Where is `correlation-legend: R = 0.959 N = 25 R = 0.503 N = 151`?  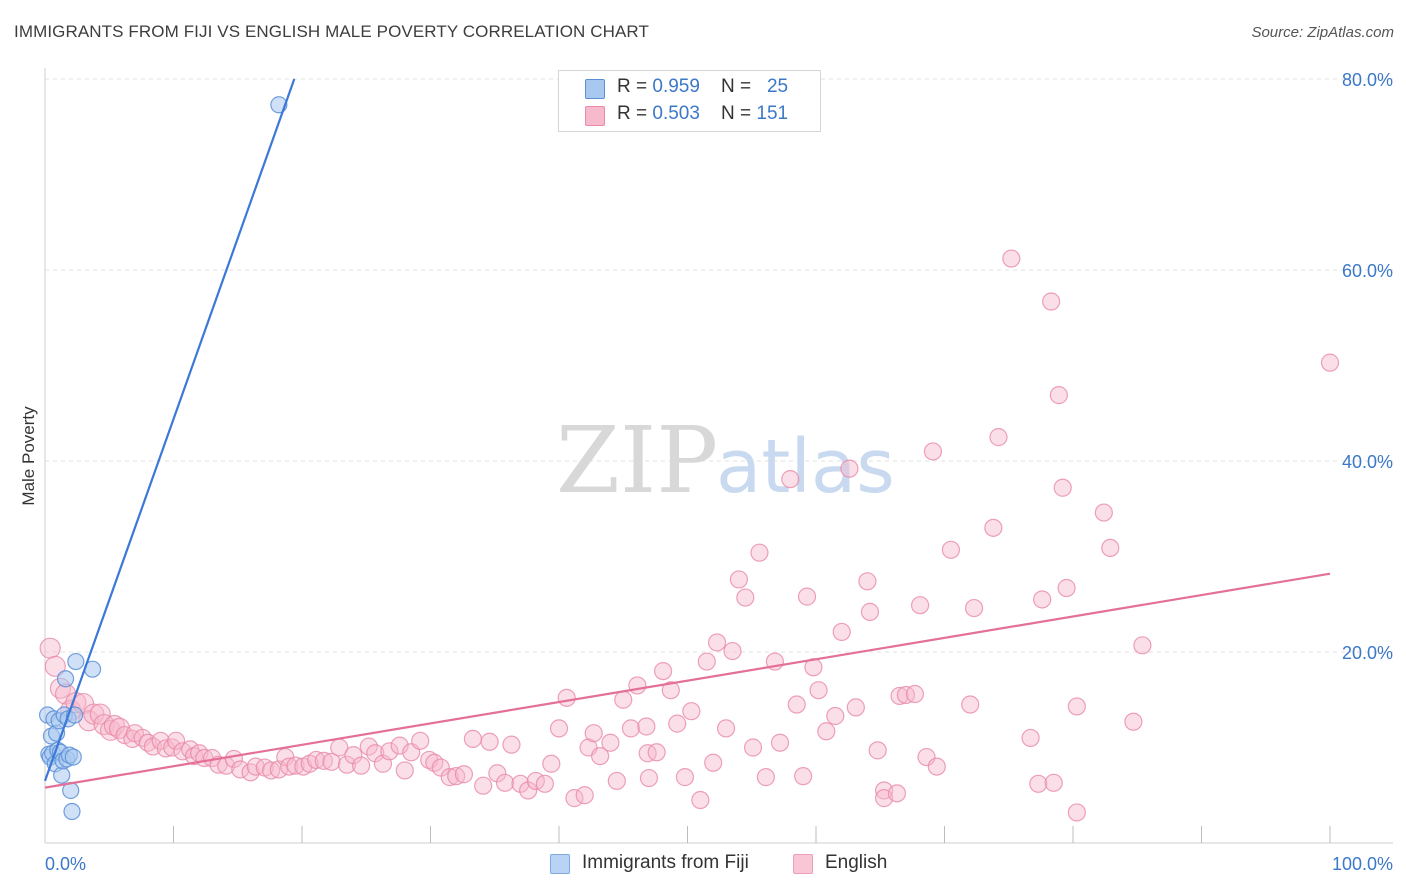 correlation-legend: R = 0.959 N = 25 R = 0.503 N = 151 is located at coordinates (689, 101).